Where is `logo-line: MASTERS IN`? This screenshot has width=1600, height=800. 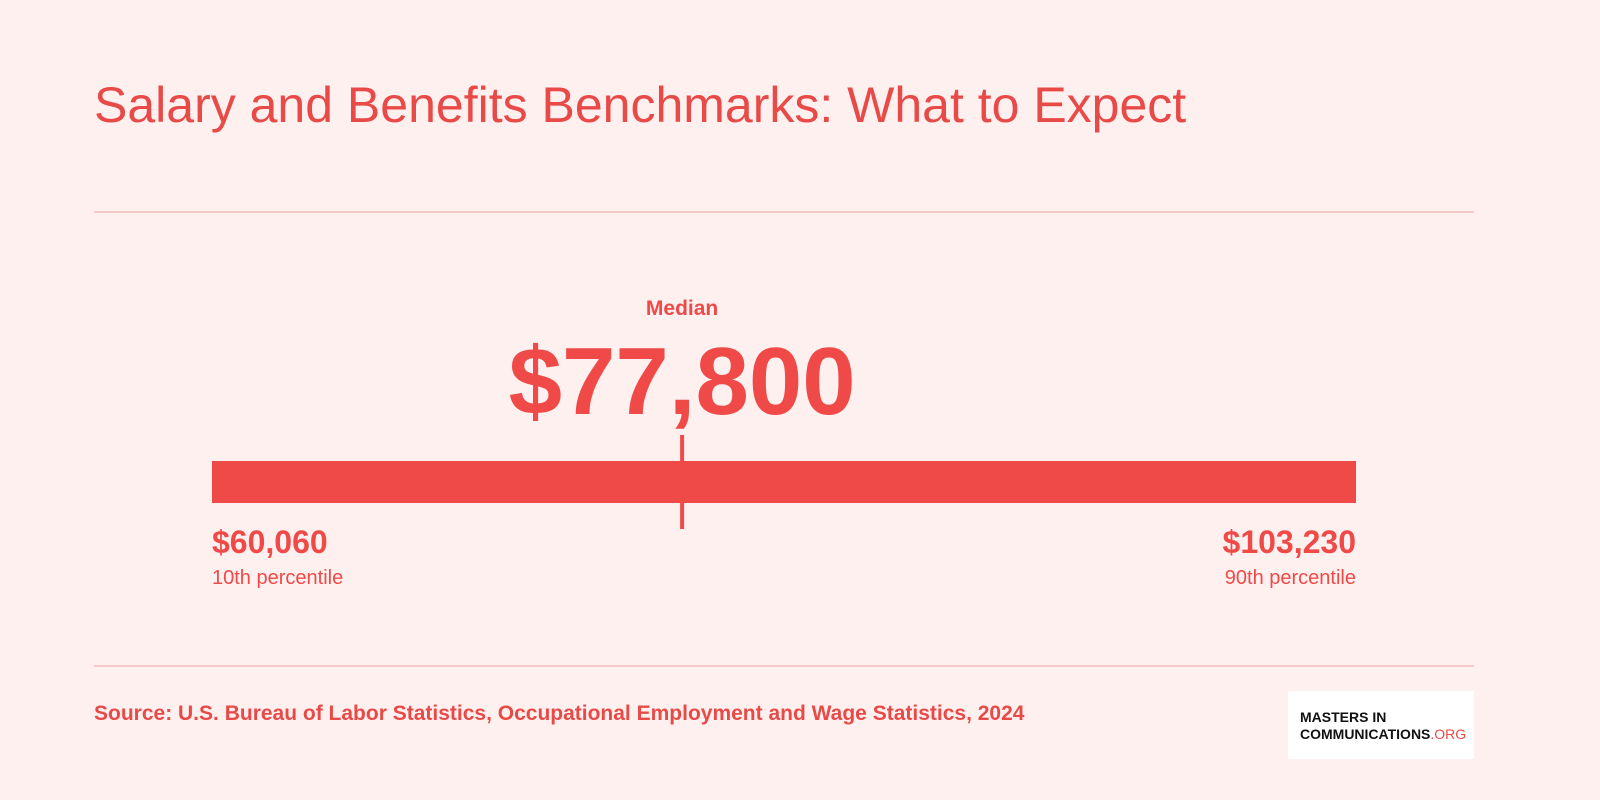
logo-line: MASTERS IN is located at coordinates (1343, 717).